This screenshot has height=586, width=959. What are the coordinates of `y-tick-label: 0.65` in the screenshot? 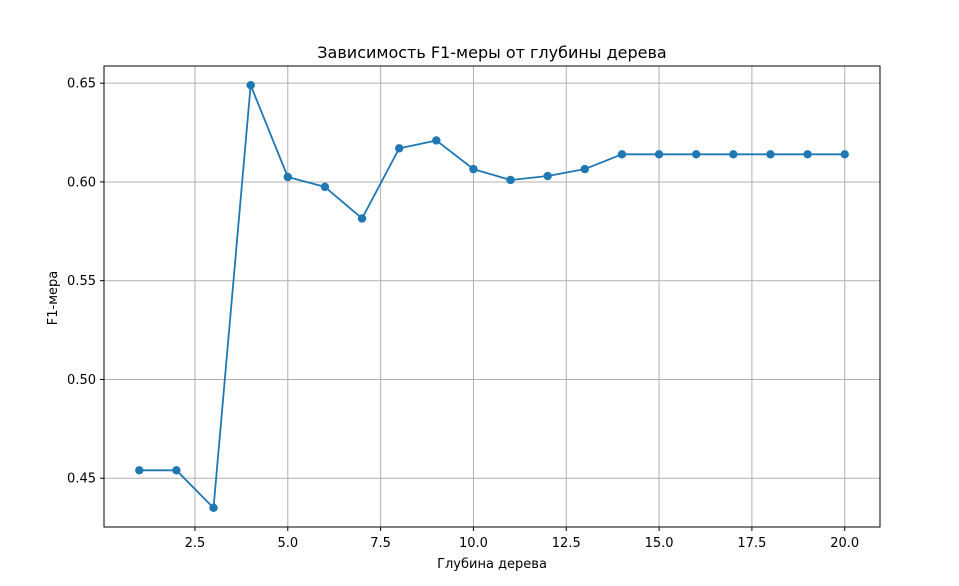 It's located at (81, 84).